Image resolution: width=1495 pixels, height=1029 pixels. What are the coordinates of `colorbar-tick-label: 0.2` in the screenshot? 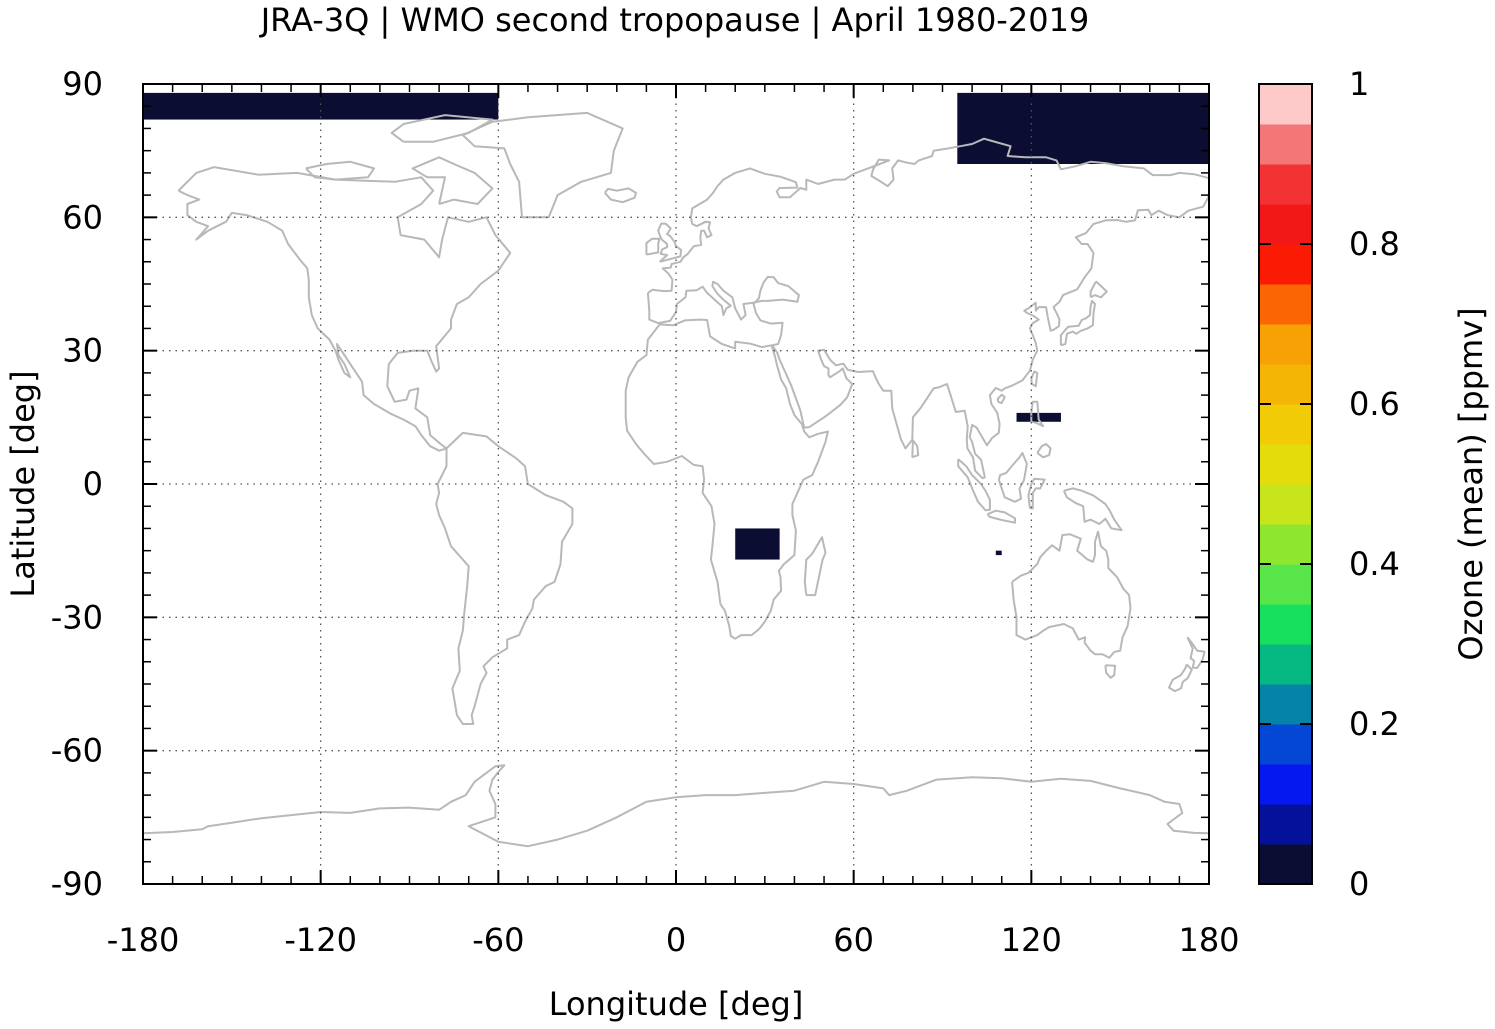 It's located at (1374, 724).